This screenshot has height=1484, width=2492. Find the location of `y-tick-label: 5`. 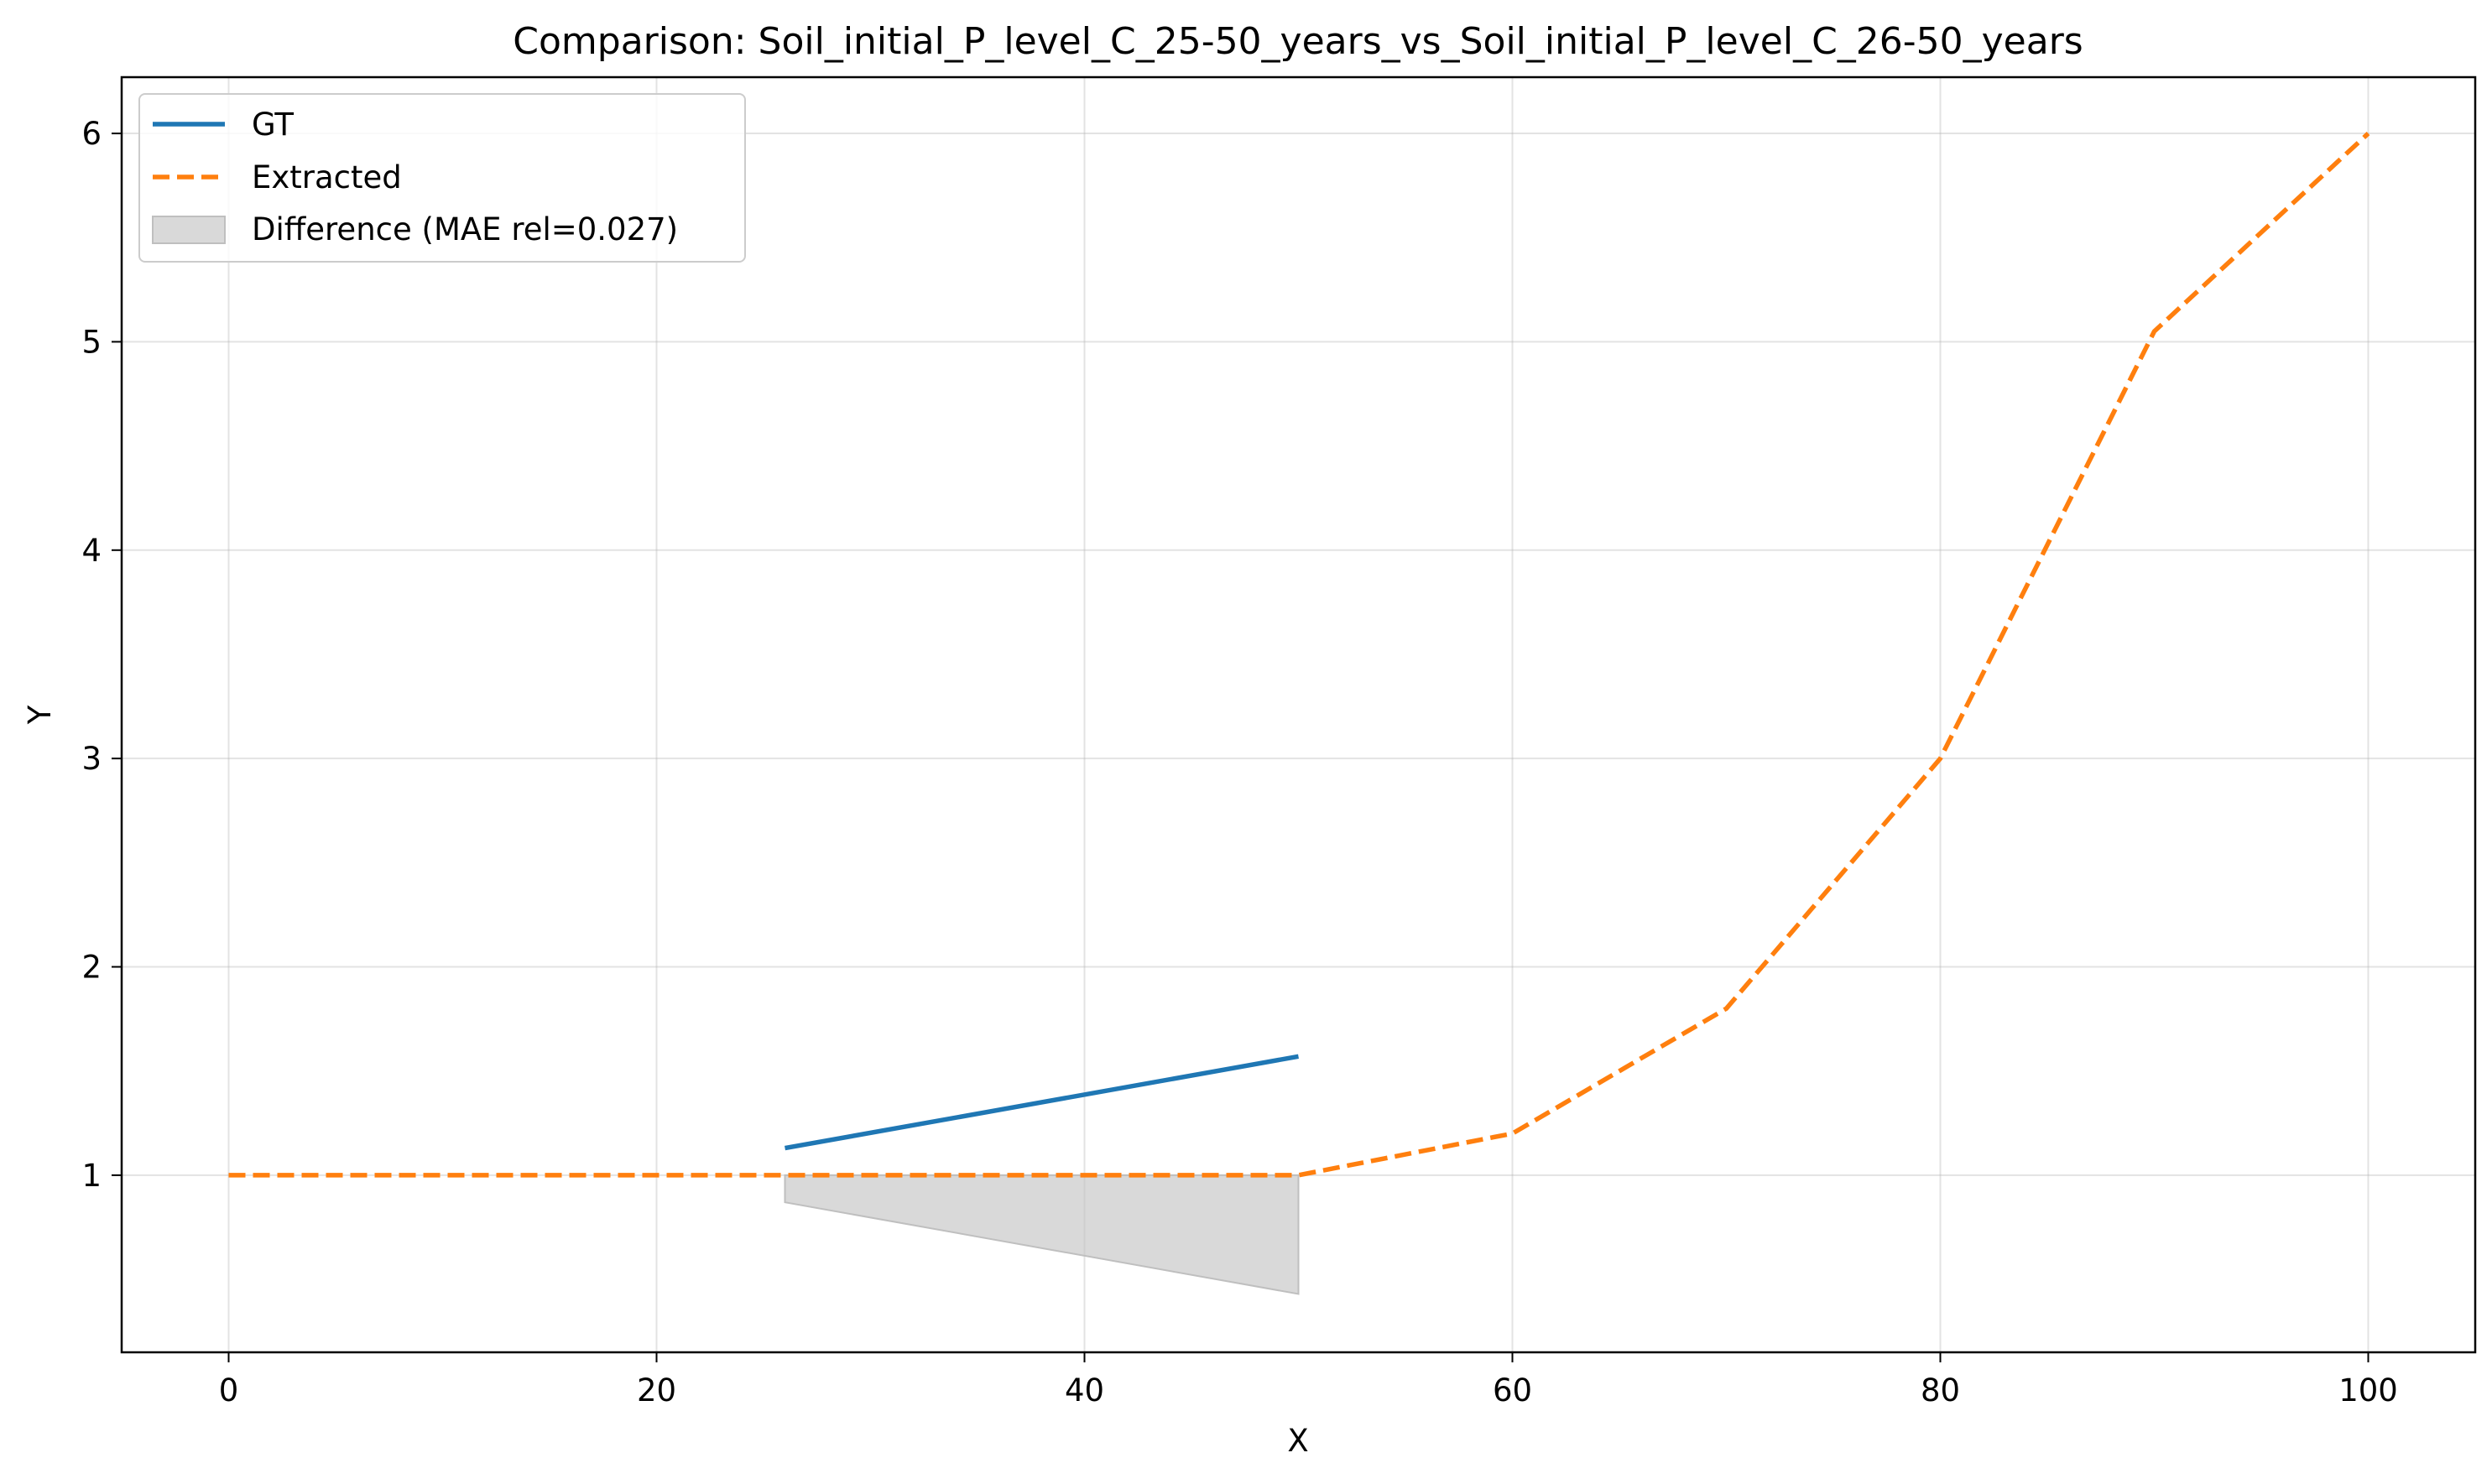

y-tick-label: 5 is located at coordinates (91, 342).